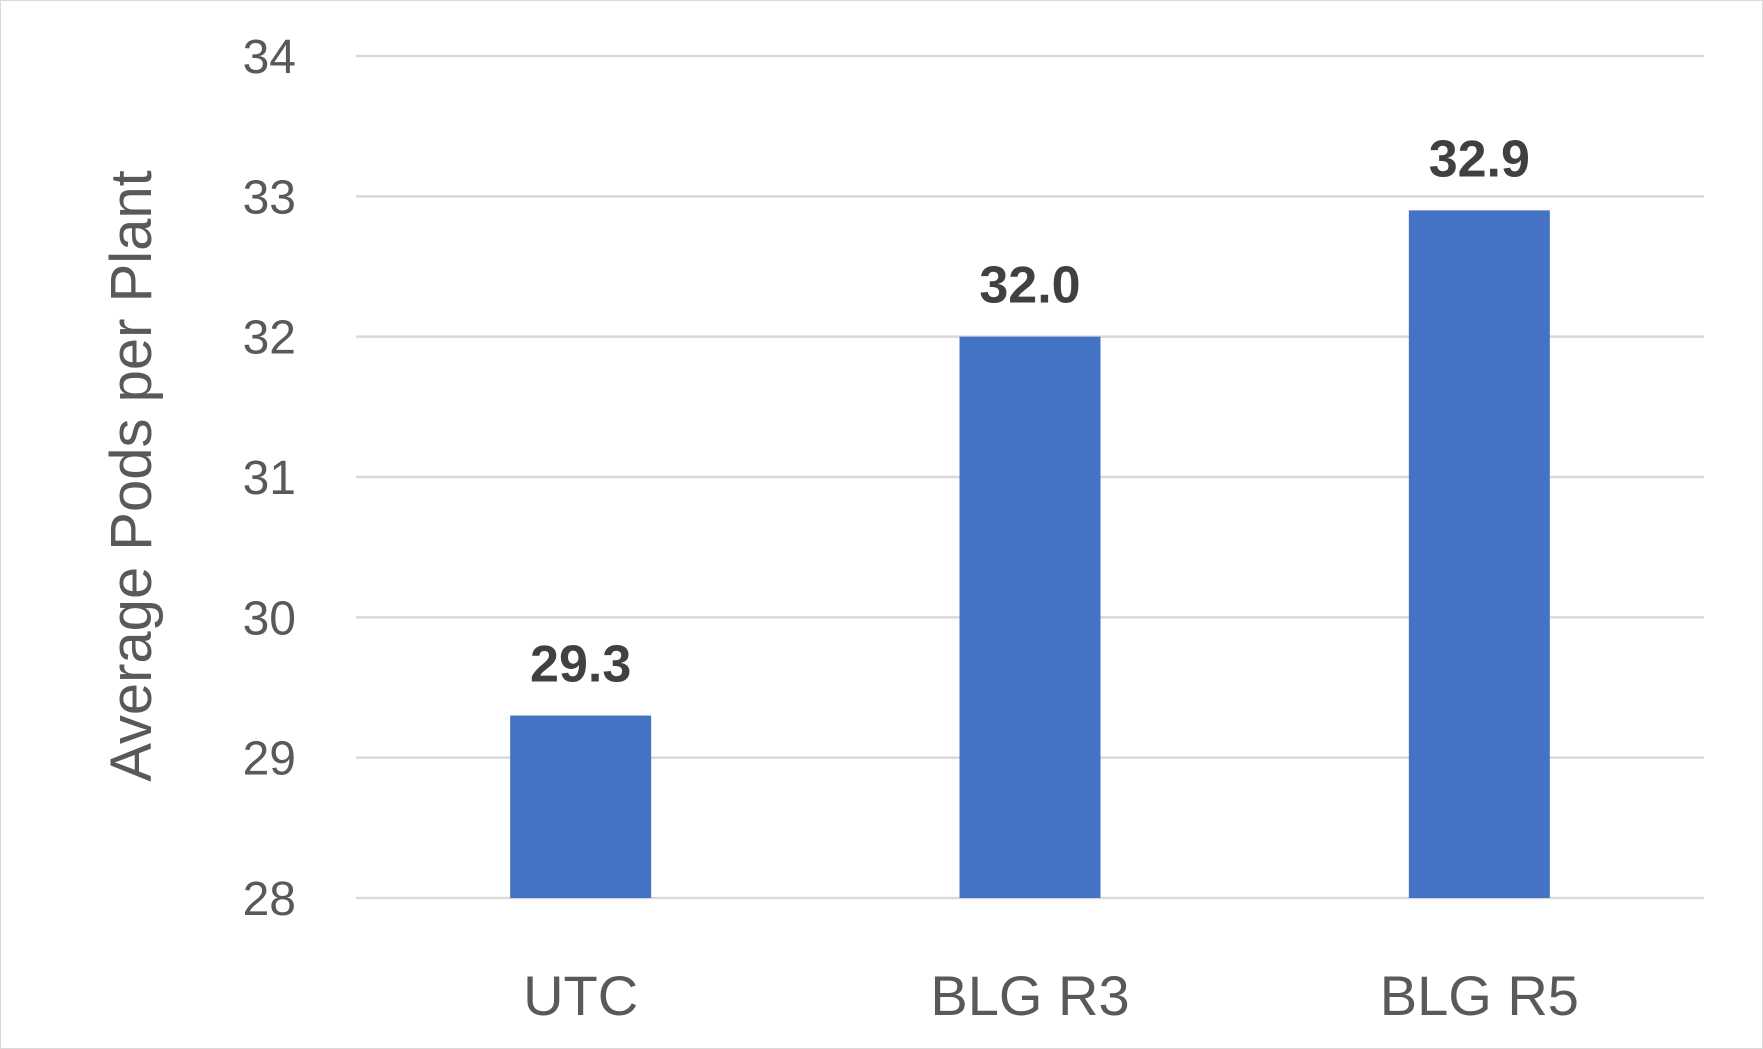  Describe the element at coordinates (1030, 617) in the screenshot. I see `bar-blg-r3` at that location.